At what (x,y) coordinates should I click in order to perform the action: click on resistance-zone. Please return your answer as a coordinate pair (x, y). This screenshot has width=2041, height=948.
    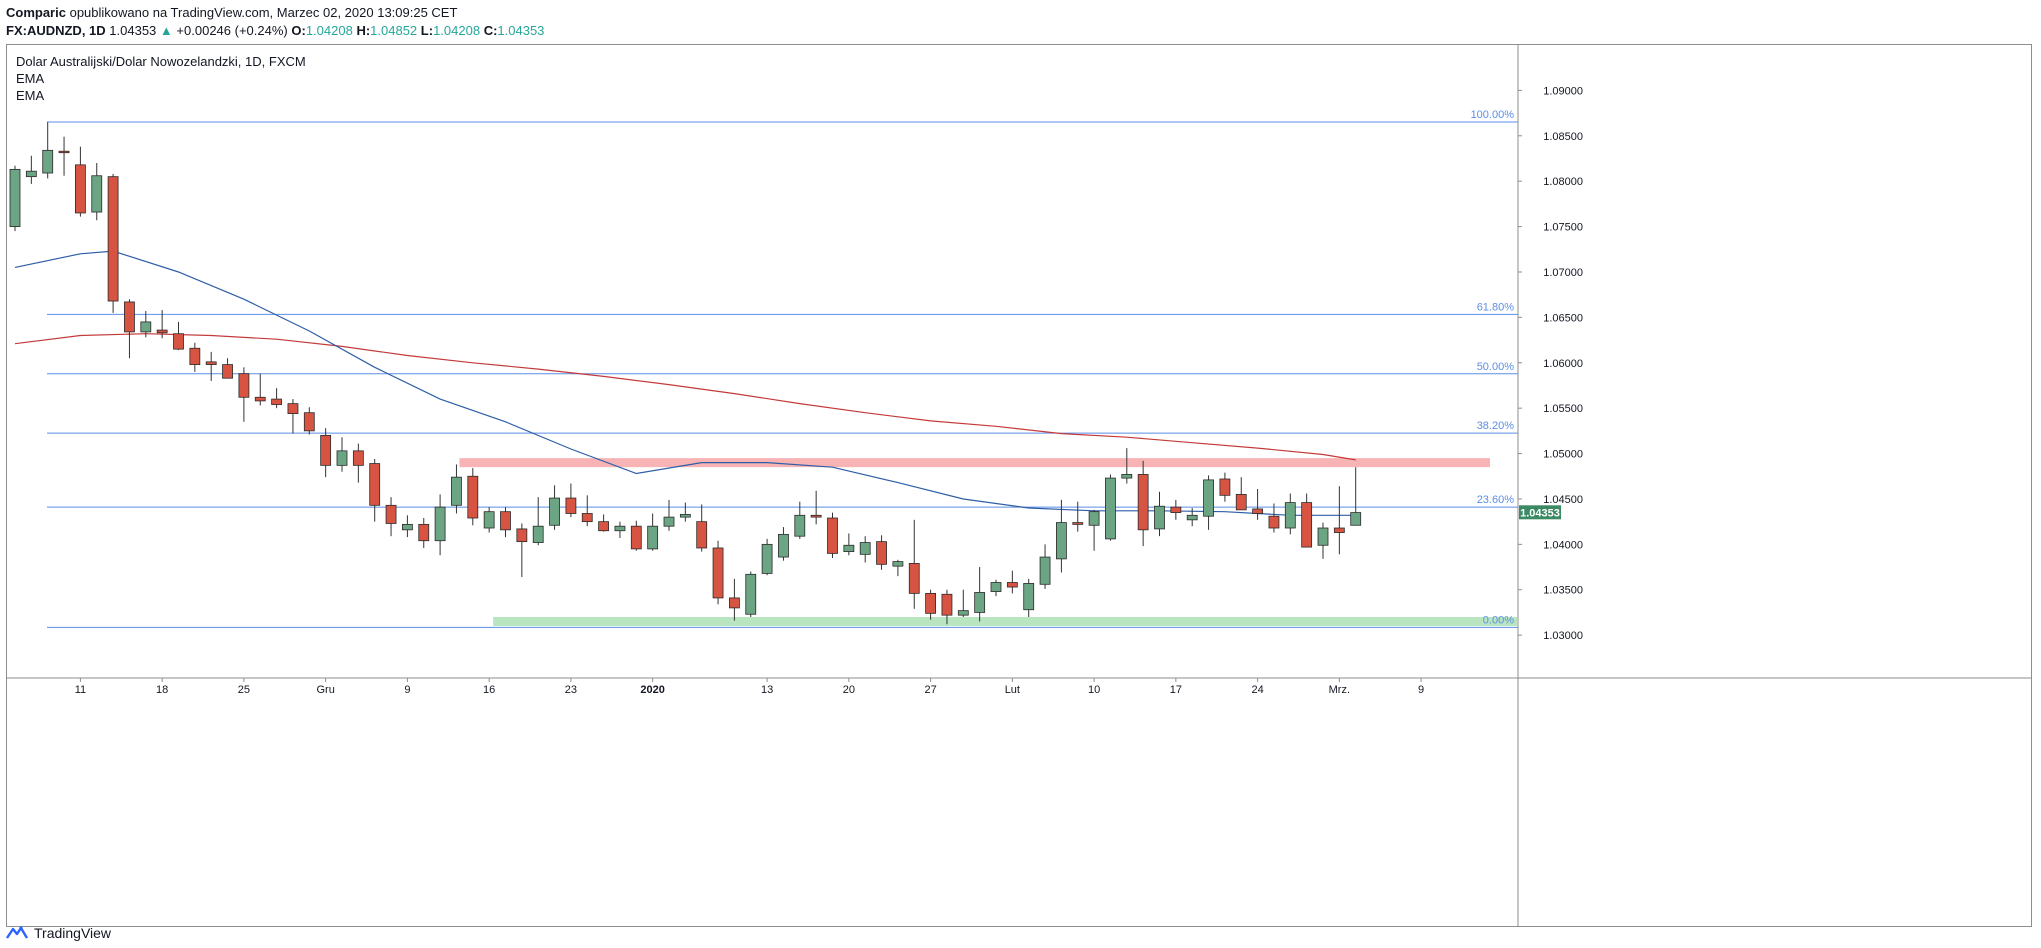
    Looking at the image, I should click on (975, 463).